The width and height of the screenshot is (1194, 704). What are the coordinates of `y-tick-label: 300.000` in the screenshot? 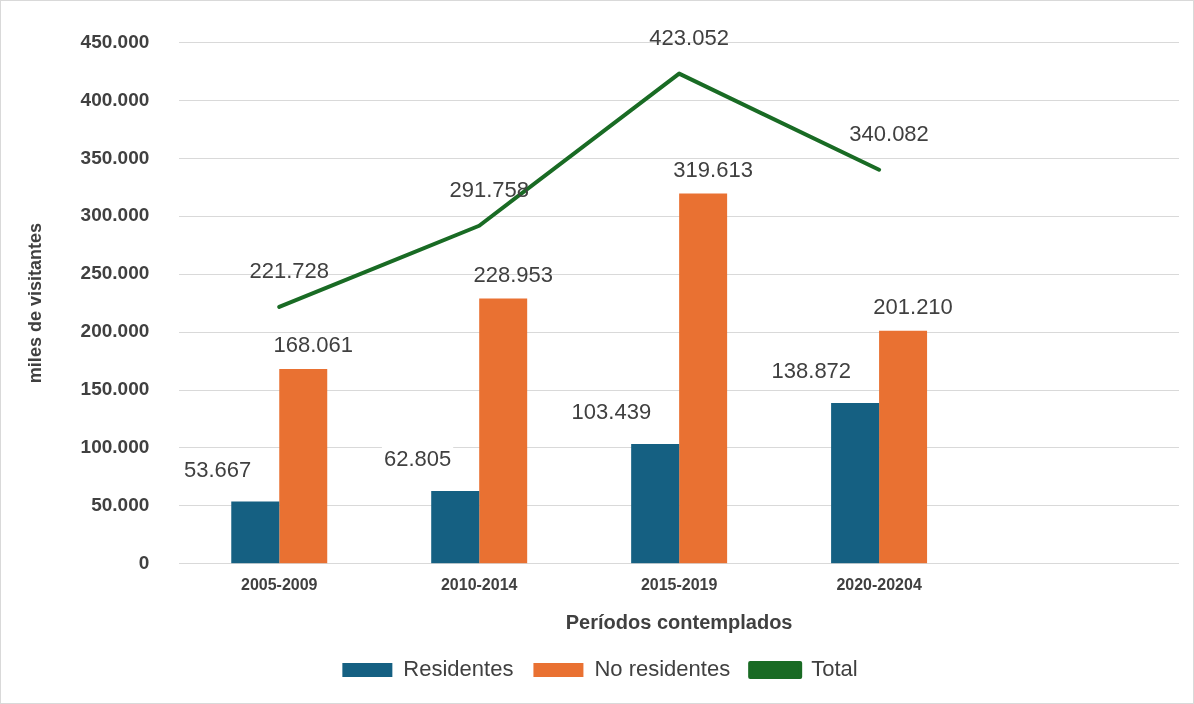 It's located at (115, 215).